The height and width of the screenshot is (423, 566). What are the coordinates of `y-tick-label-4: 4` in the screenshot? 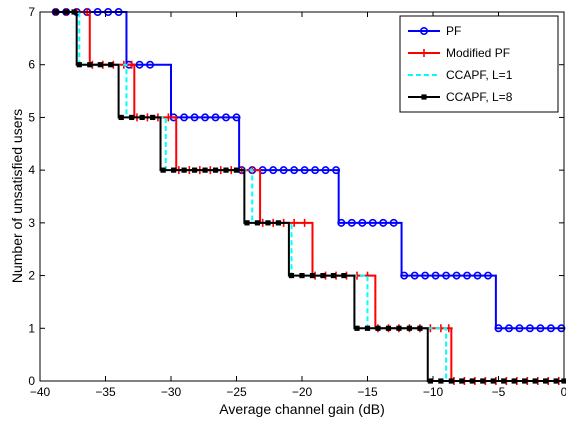 It's located at (31, 170).